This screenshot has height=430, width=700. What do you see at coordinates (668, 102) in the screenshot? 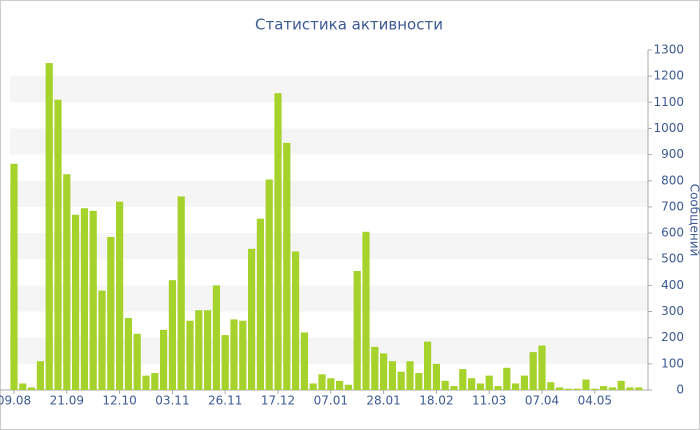
I see `y-tick-label: 1100` at bounding box center [668, 102].